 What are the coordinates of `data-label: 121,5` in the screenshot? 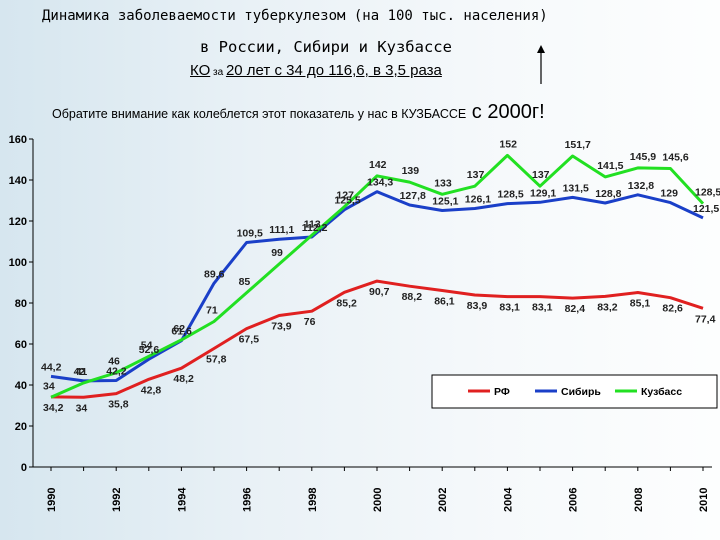 It's located at (706, 209).